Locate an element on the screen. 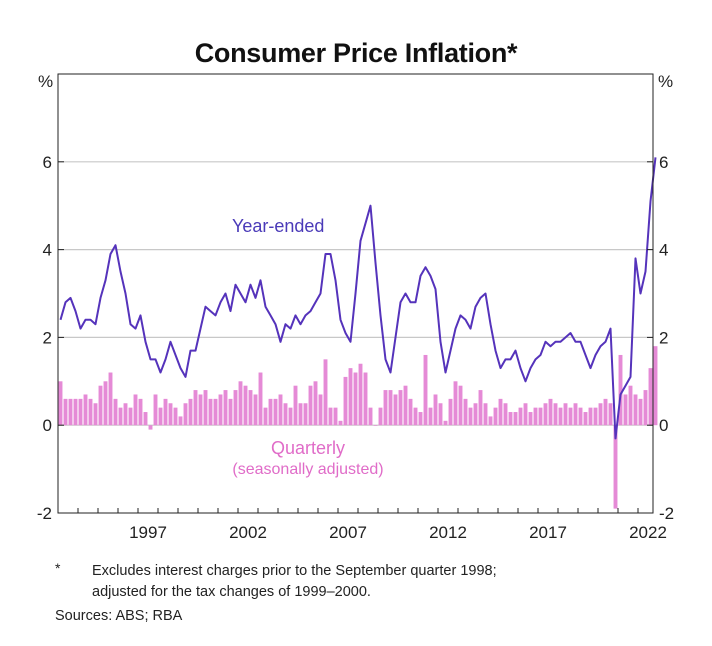 The height and width of the screenshot is (646, 712). x-tick-label: 2007 is located at coordinates (348, 532).